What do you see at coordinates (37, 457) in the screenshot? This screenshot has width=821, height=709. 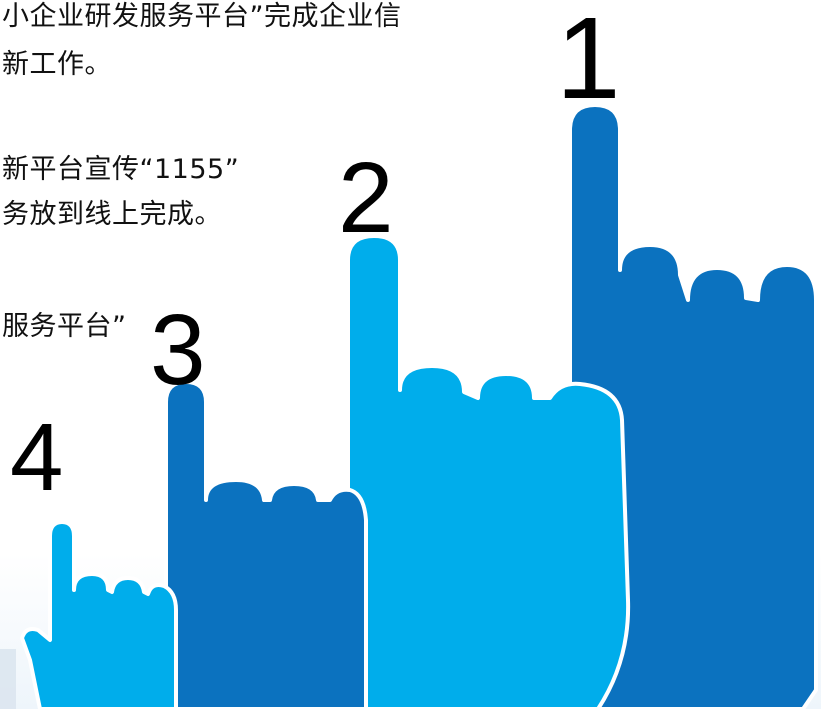 I see `number-4: 4` at bounding box center [37, 457].